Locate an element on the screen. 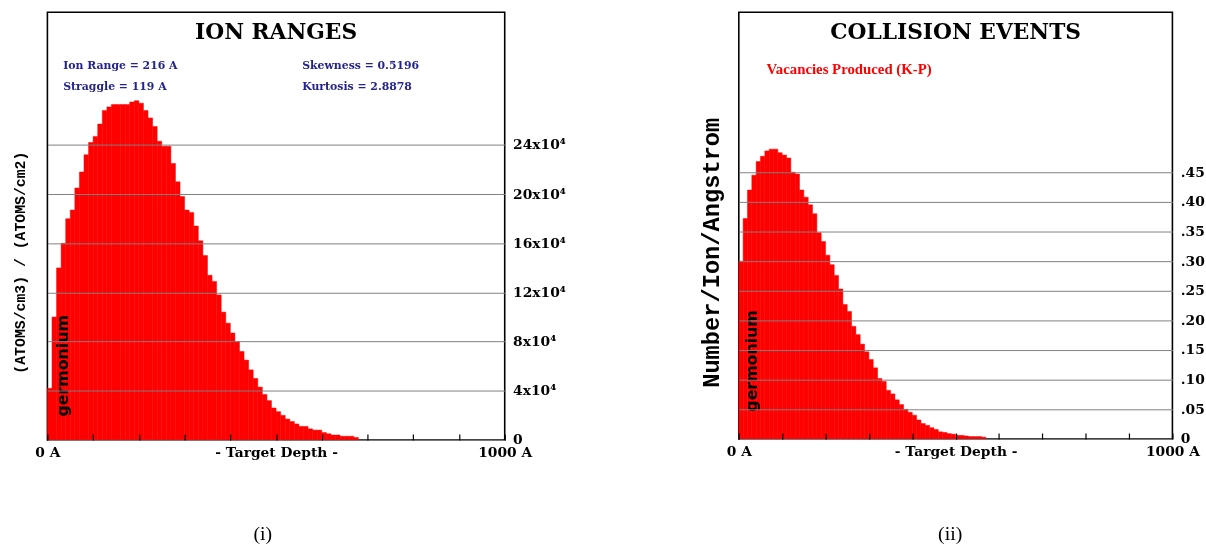 This screenshot has width=1206, height=553. y-tick-label: .15 is located at coordinates (1192, 349).